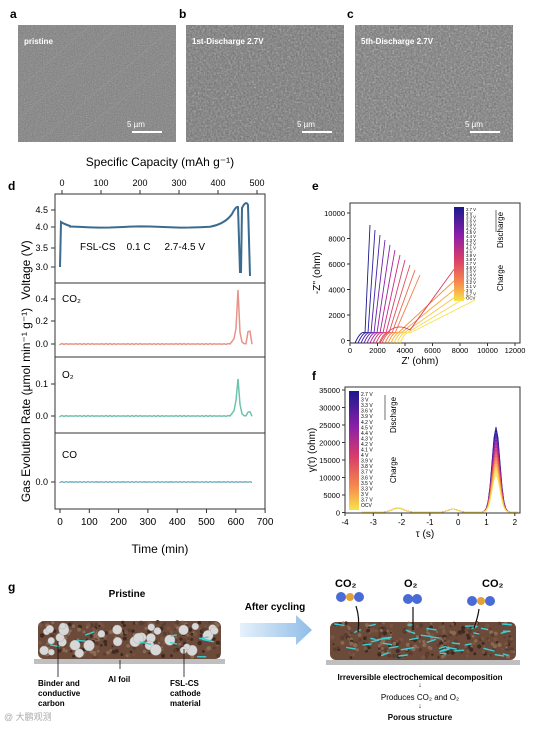 This screenshot has height=730, width=545. Describe the element at coordinates (367, 417) in the screenshot. I see `f-legend-item: 3.9 V` at that location.